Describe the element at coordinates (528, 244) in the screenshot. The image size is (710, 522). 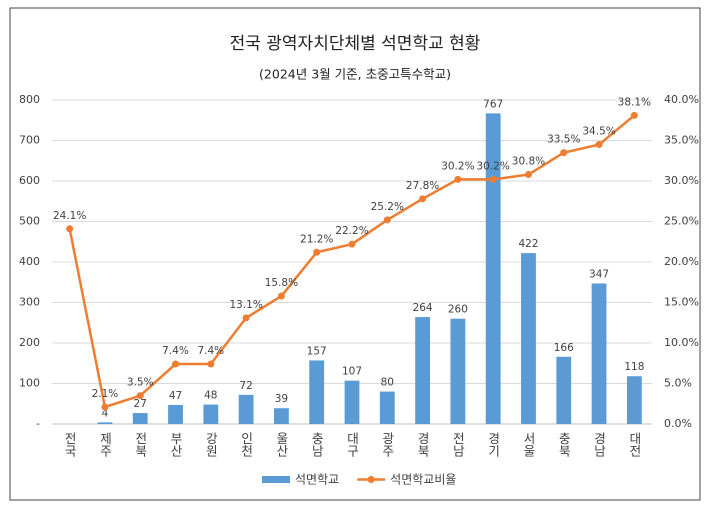
I see `bar-value-label: 422` at that location.